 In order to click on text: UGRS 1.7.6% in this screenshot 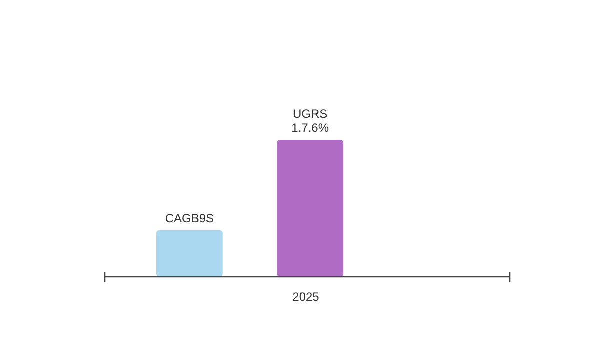, I will do `click(311, 121)`.